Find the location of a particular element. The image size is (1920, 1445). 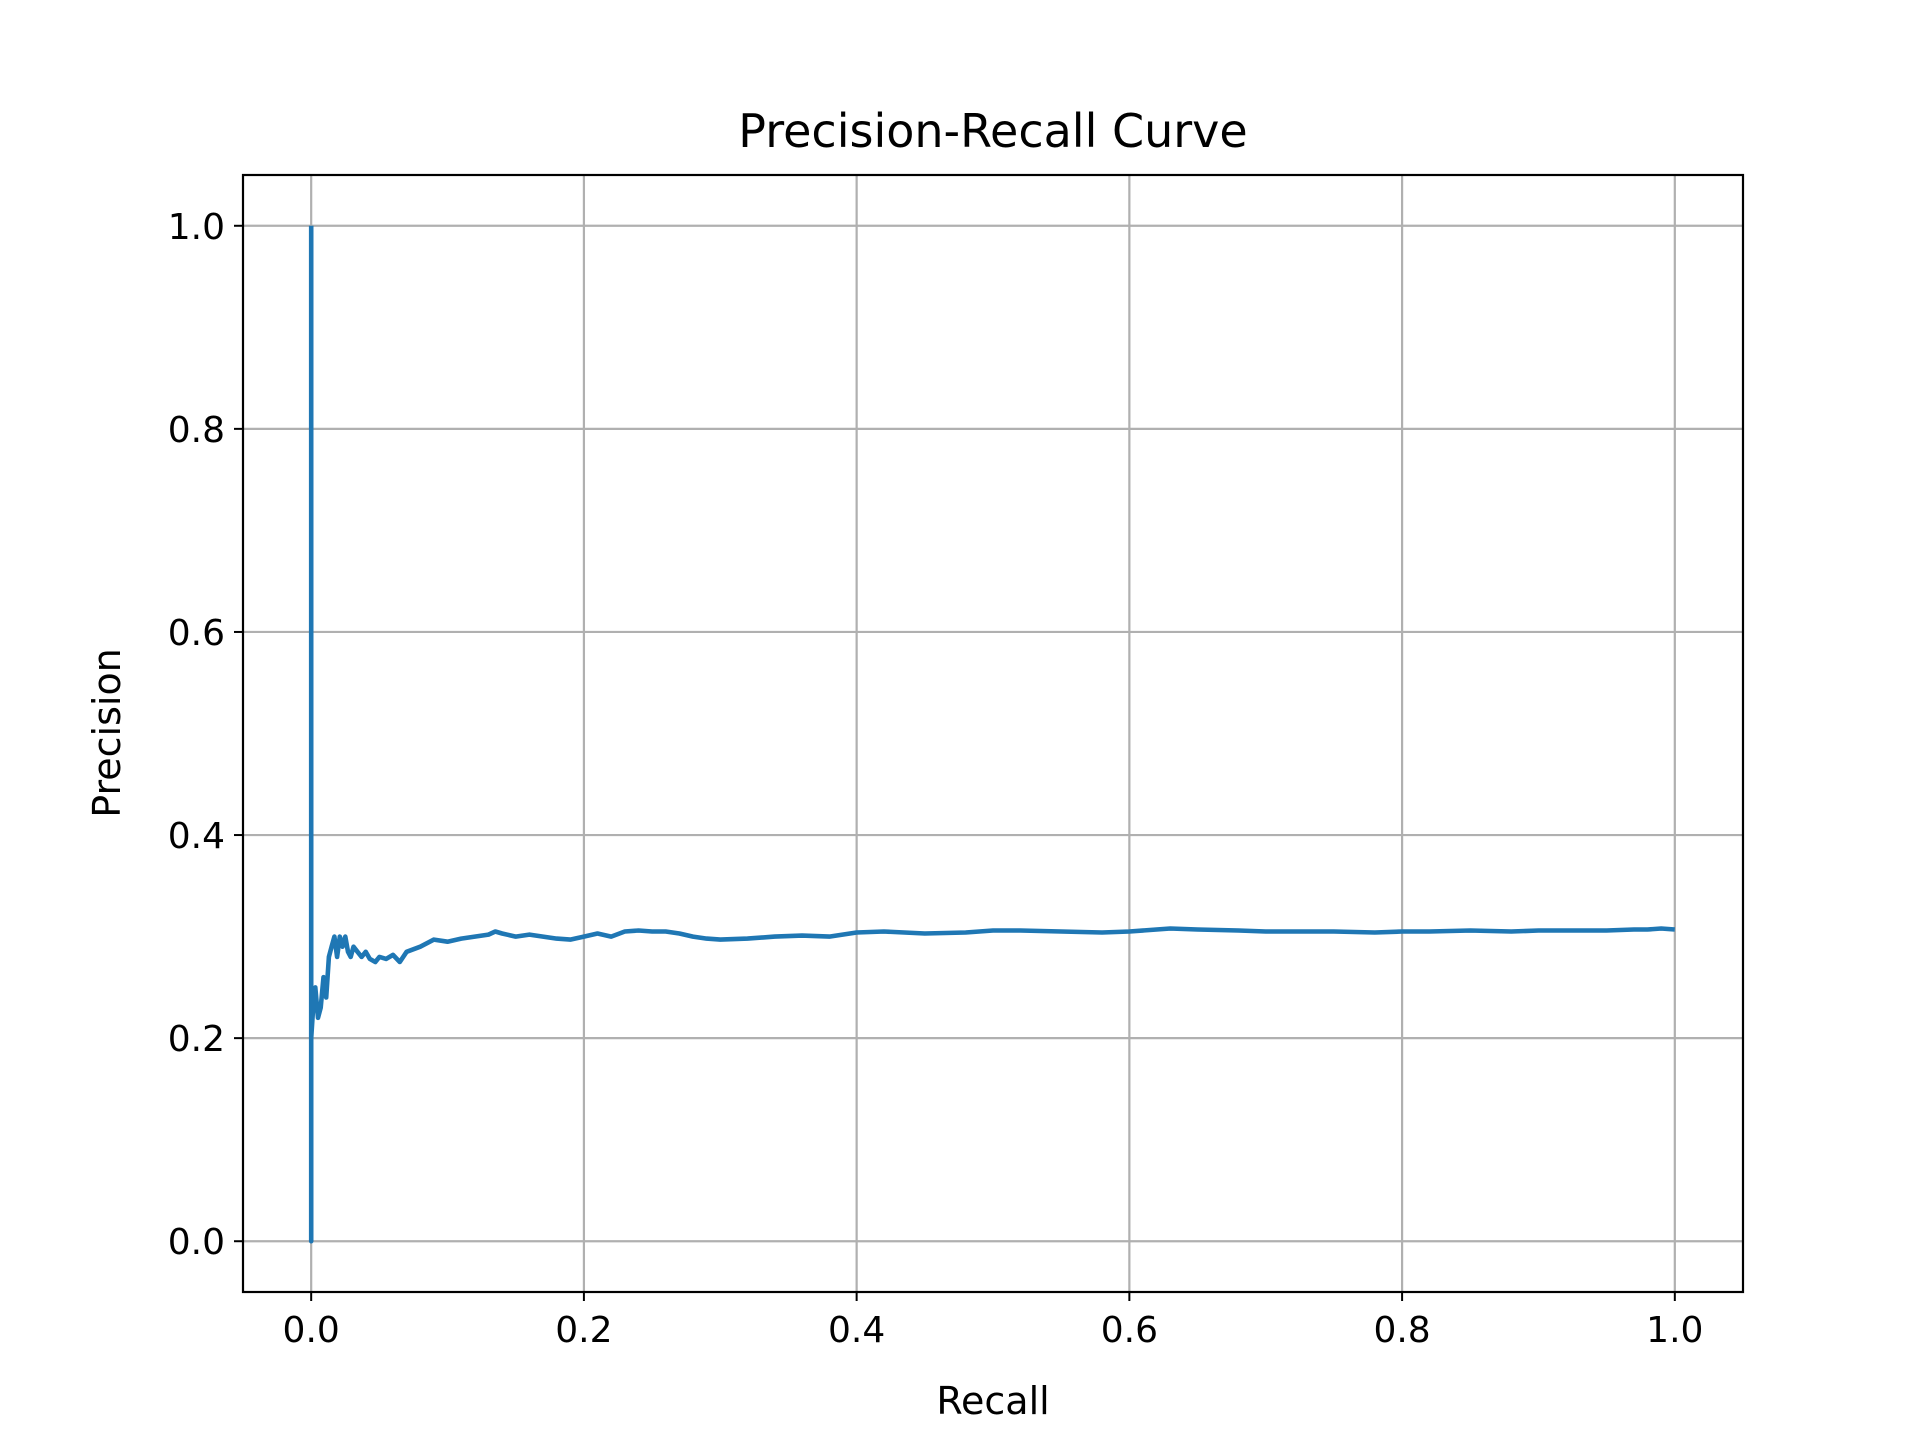

x-tick-label: 0.6 is located at coordinates (1129, 1330).